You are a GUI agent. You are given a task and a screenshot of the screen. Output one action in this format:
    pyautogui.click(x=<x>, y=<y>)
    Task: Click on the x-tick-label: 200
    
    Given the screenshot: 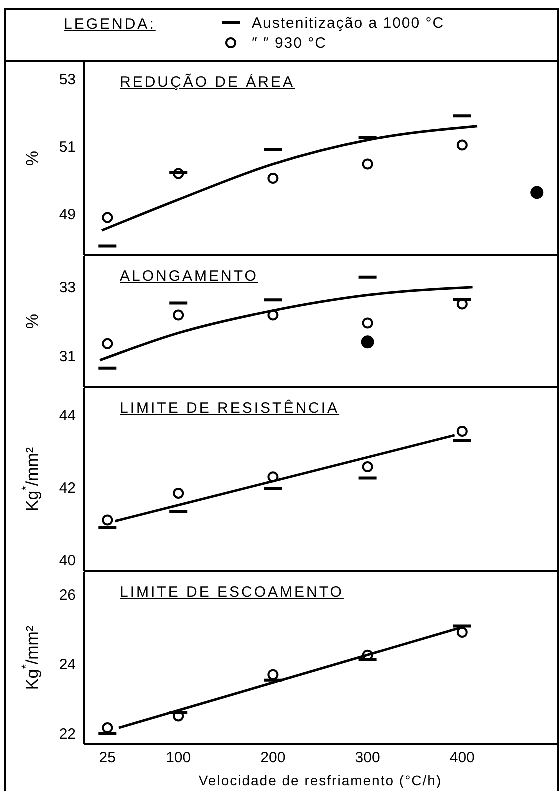 What is the action you would take?
    pyautogui.click(x=273, y=758)
    